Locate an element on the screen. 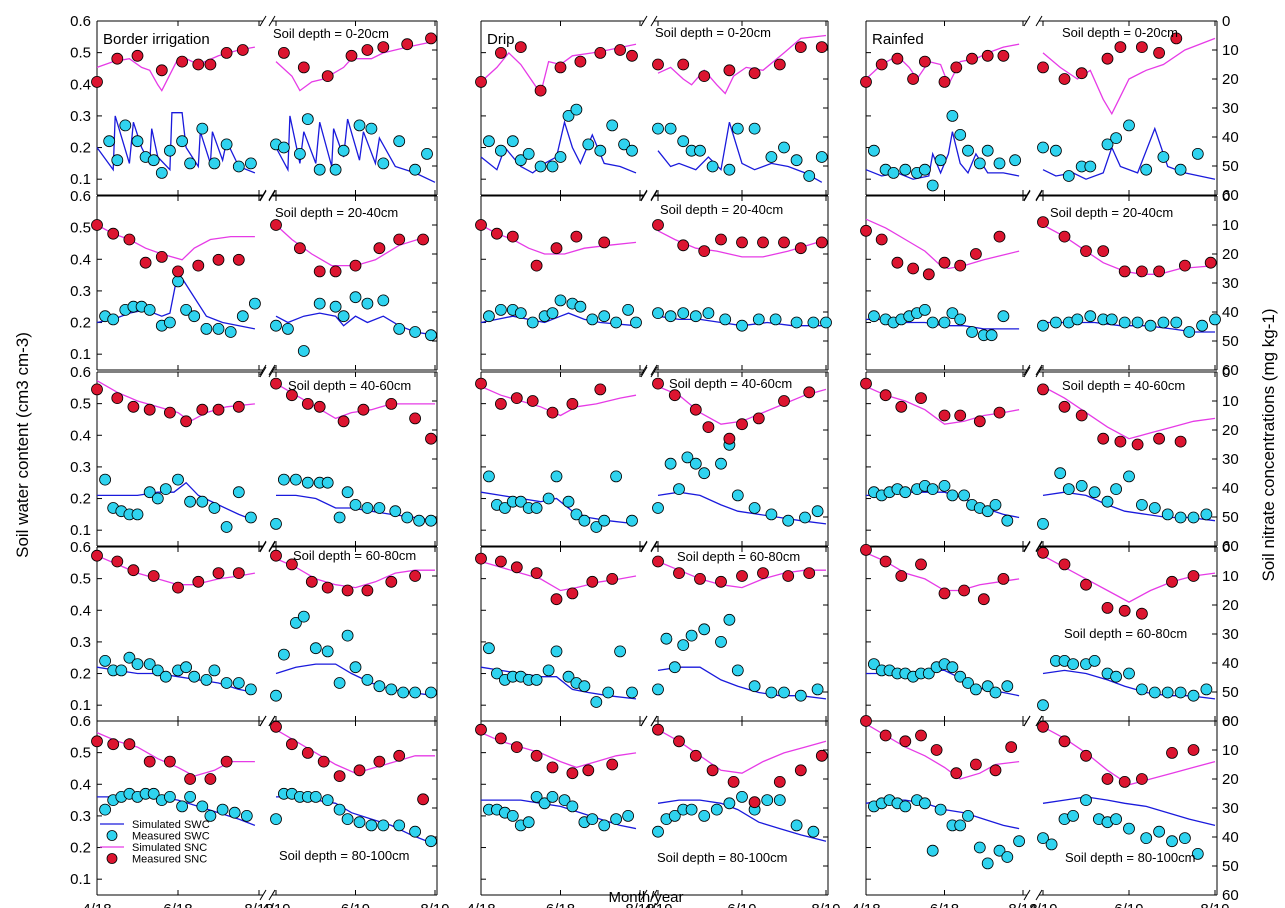 The width and height of the screenshot is (1285, 908). legend-label: Simulated SNC is located at coordinates (169, 848).